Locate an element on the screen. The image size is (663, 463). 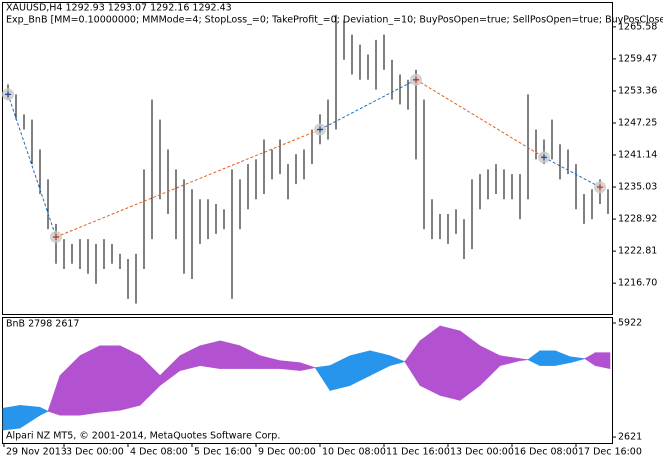
y-tick-label: 2621 is located at coordinates (630, 437).